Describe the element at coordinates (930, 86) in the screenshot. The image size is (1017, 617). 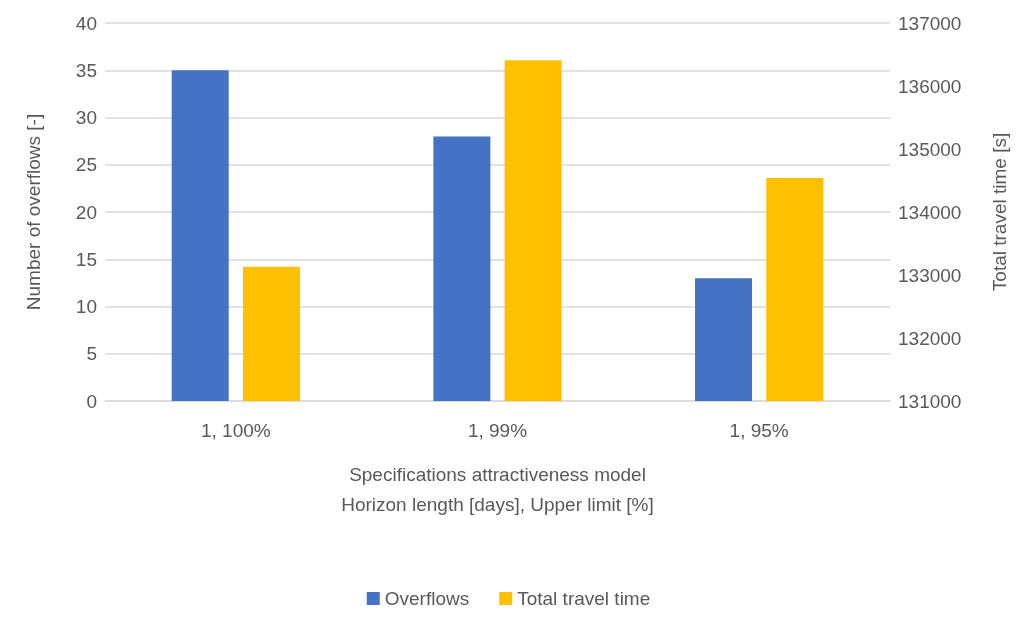
I see `y2-tick-label: 136000` at that location.